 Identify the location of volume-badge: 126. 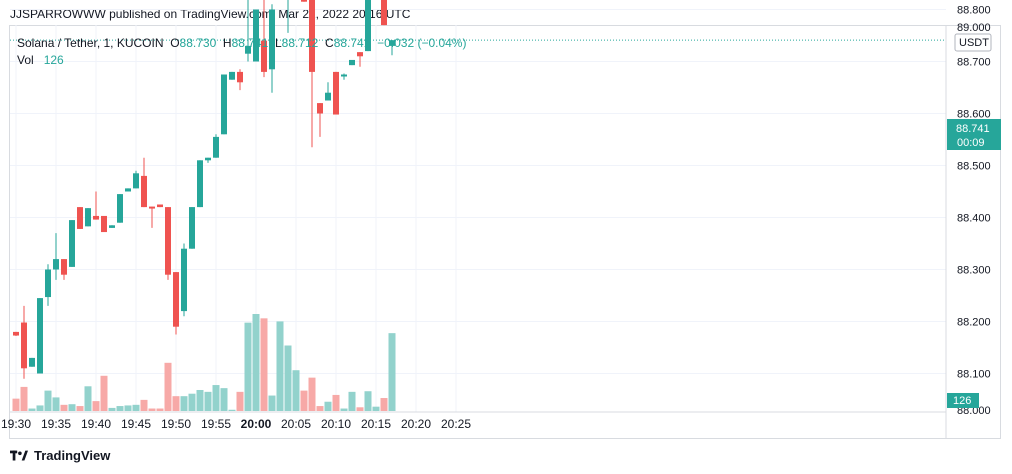
(963, 400).